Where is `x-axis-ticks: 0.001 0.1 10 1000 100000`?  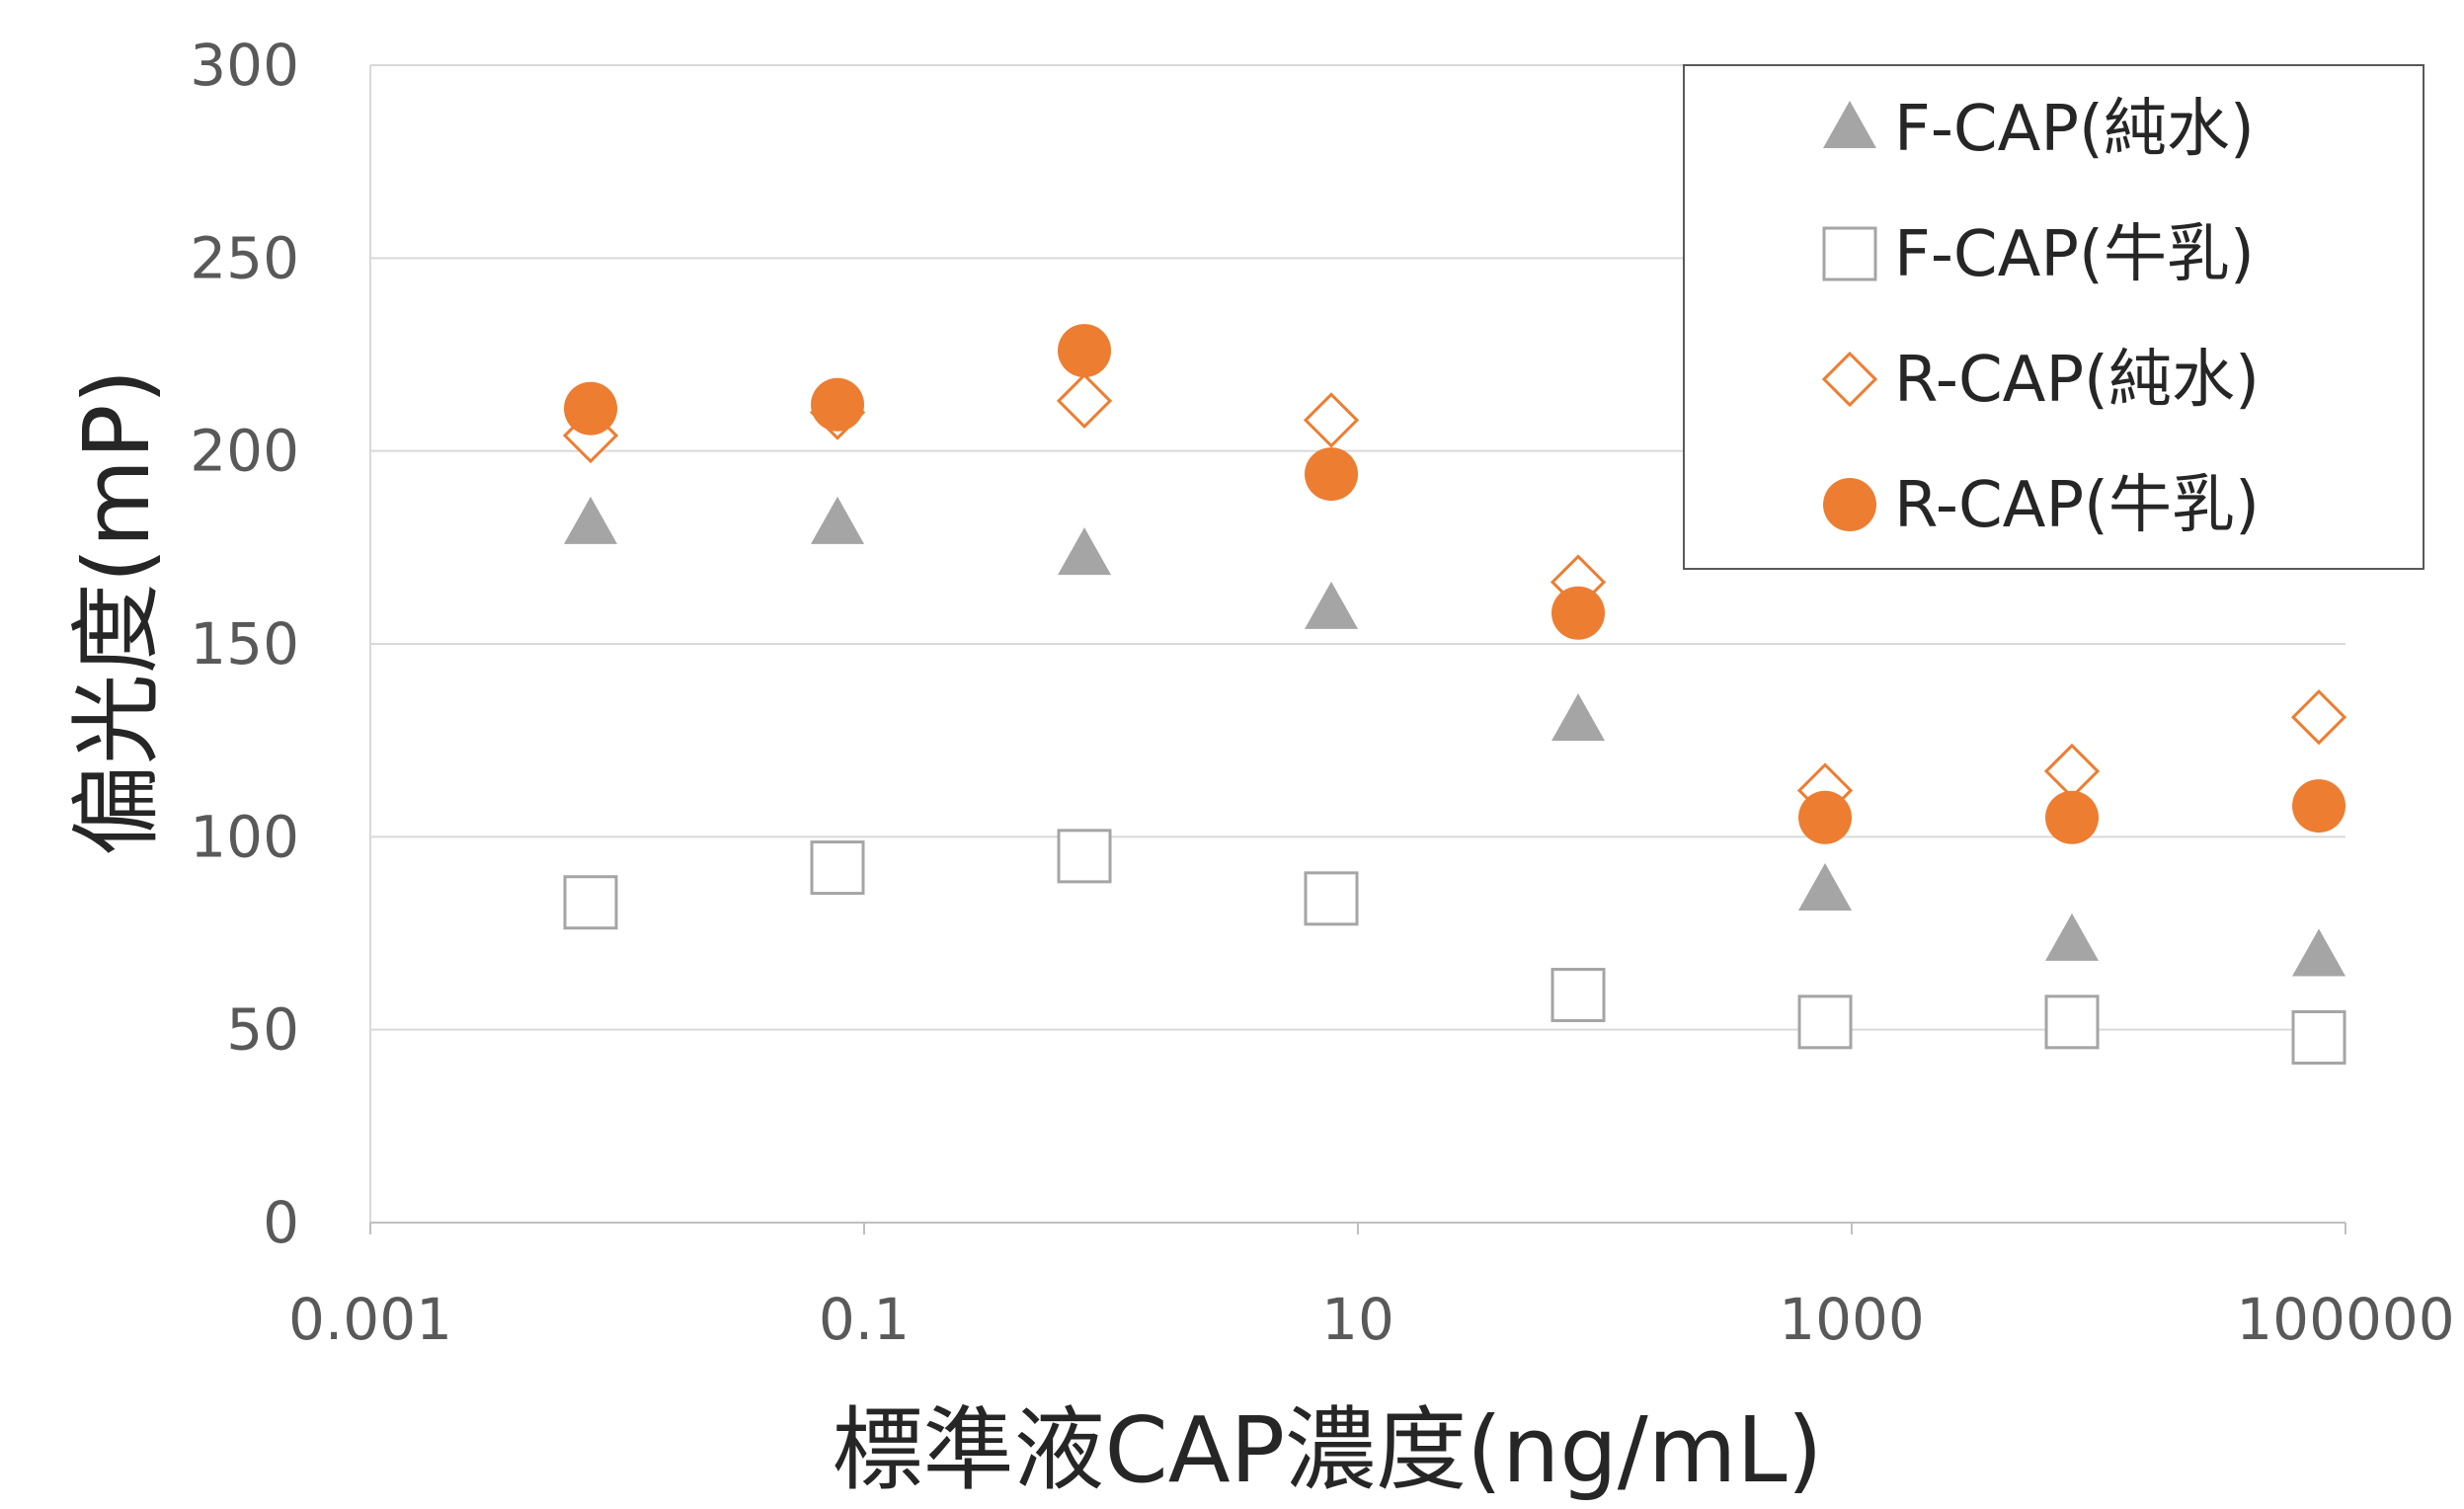 x-axis-ticks: 0.001 0.1 10 1000 100000 is located at coordinates (1371, 1288).